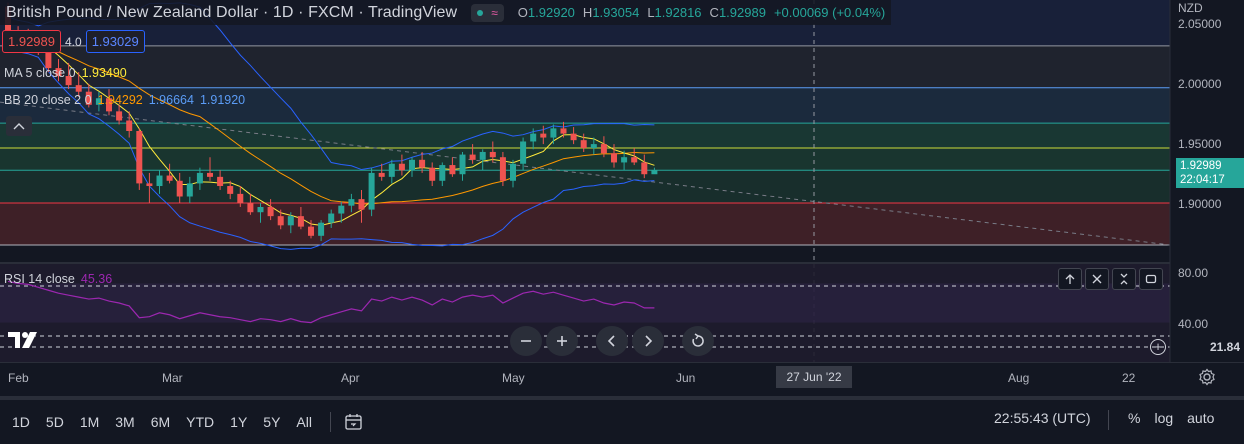  I want to click on wave-icon: ≈, so click(494, 12).